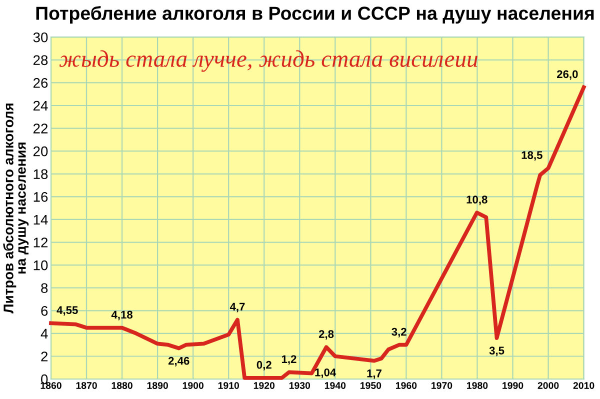 Image resolution: width=600 pixels, height=399 pixels. What do you see at coordinates (41, 174) in the screenshot?
I see `y-tick-label: 18` at bounding box center [41, 174].